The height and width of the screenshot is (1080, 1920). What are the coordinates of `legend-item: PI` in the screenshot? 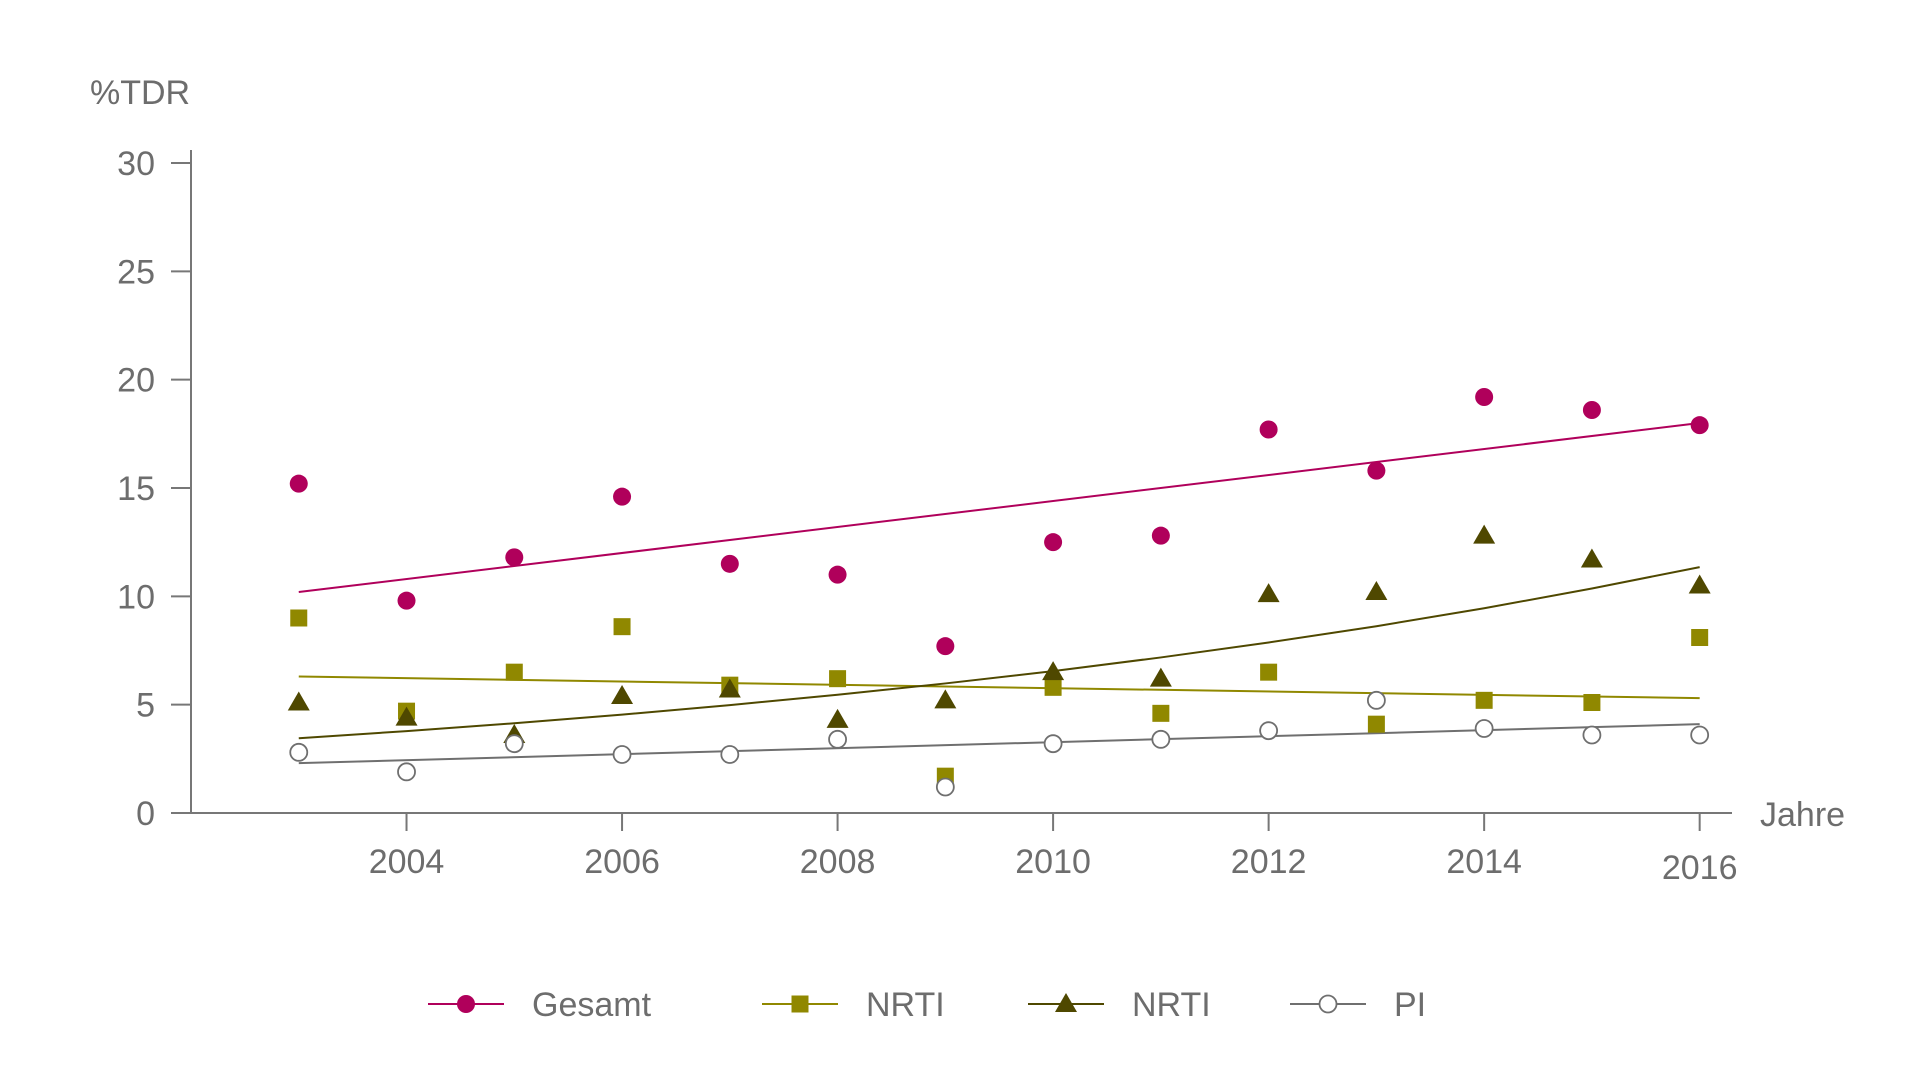 It's located at (1358, 1005).